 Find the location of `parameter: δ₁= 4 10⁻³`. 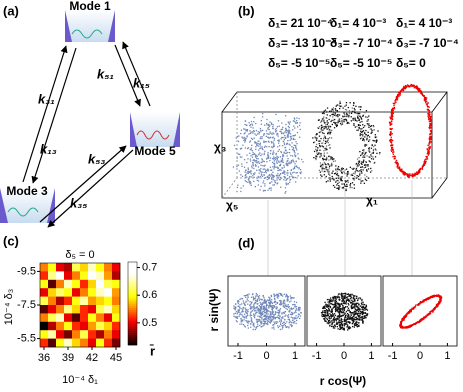

parameter: δ₁= 4 10⁻³ is located at coordinates (424, 23).